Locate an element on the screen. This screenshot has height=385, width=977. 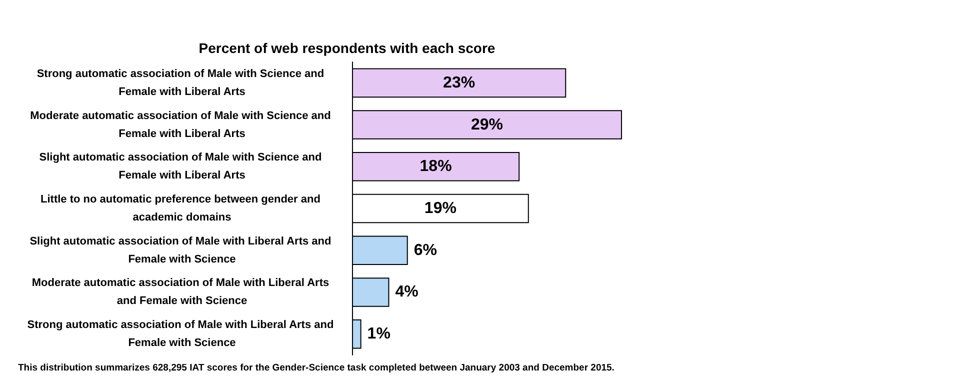
data-label: 19% is located at coordinates (440, 208).